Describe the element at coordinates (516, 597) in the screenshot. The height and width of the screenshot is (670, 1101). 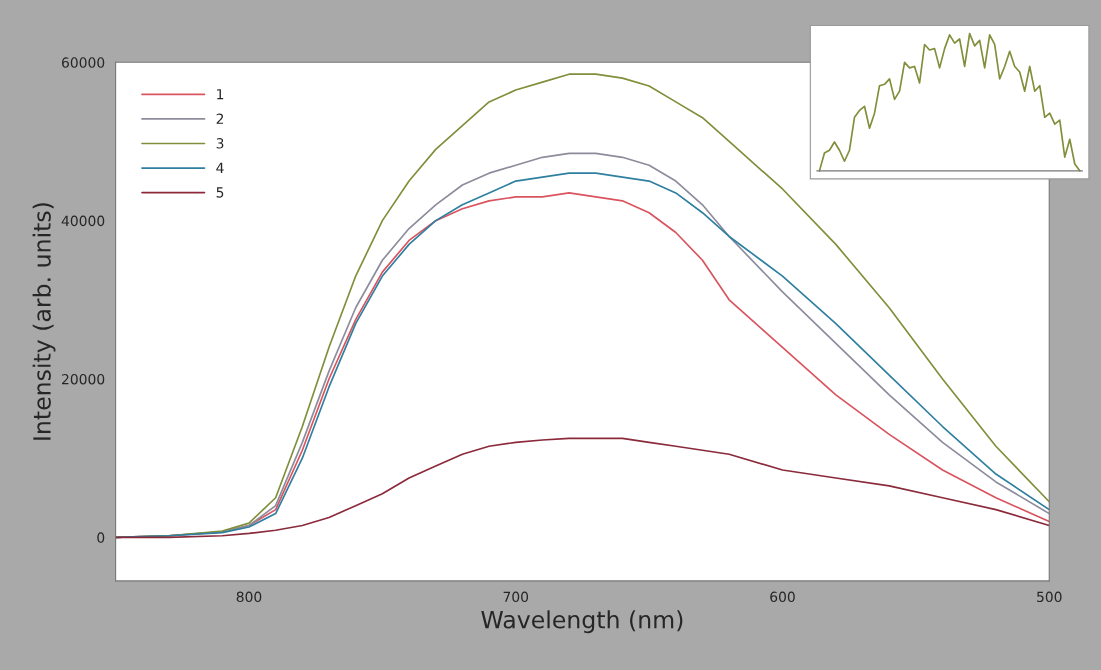
I see `x-tick-label: 700` at that location.